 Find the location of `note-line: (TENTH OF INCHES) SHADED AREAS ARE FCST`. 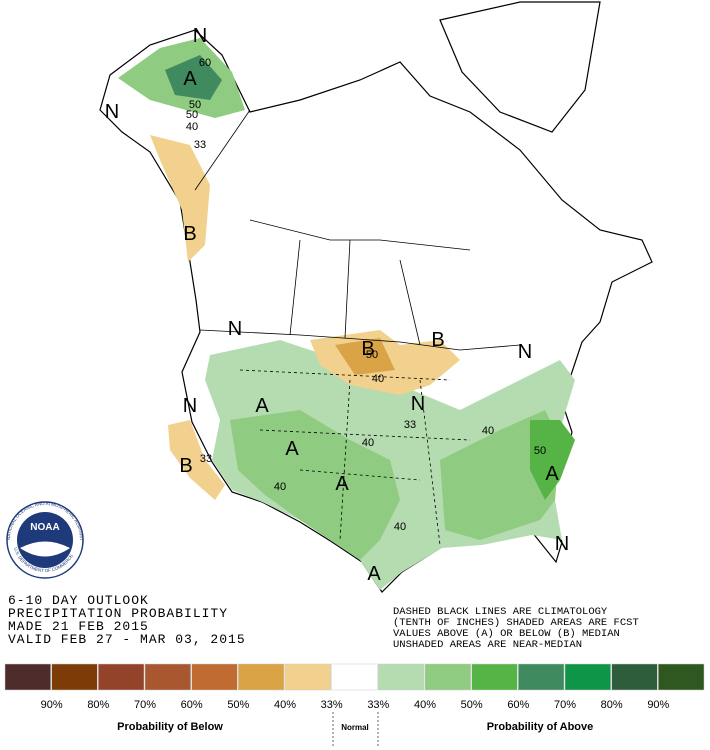

note-line: (TENTH OF INCHES) SHADED AREAS ARE FCST is located at coordinates (516, 623).